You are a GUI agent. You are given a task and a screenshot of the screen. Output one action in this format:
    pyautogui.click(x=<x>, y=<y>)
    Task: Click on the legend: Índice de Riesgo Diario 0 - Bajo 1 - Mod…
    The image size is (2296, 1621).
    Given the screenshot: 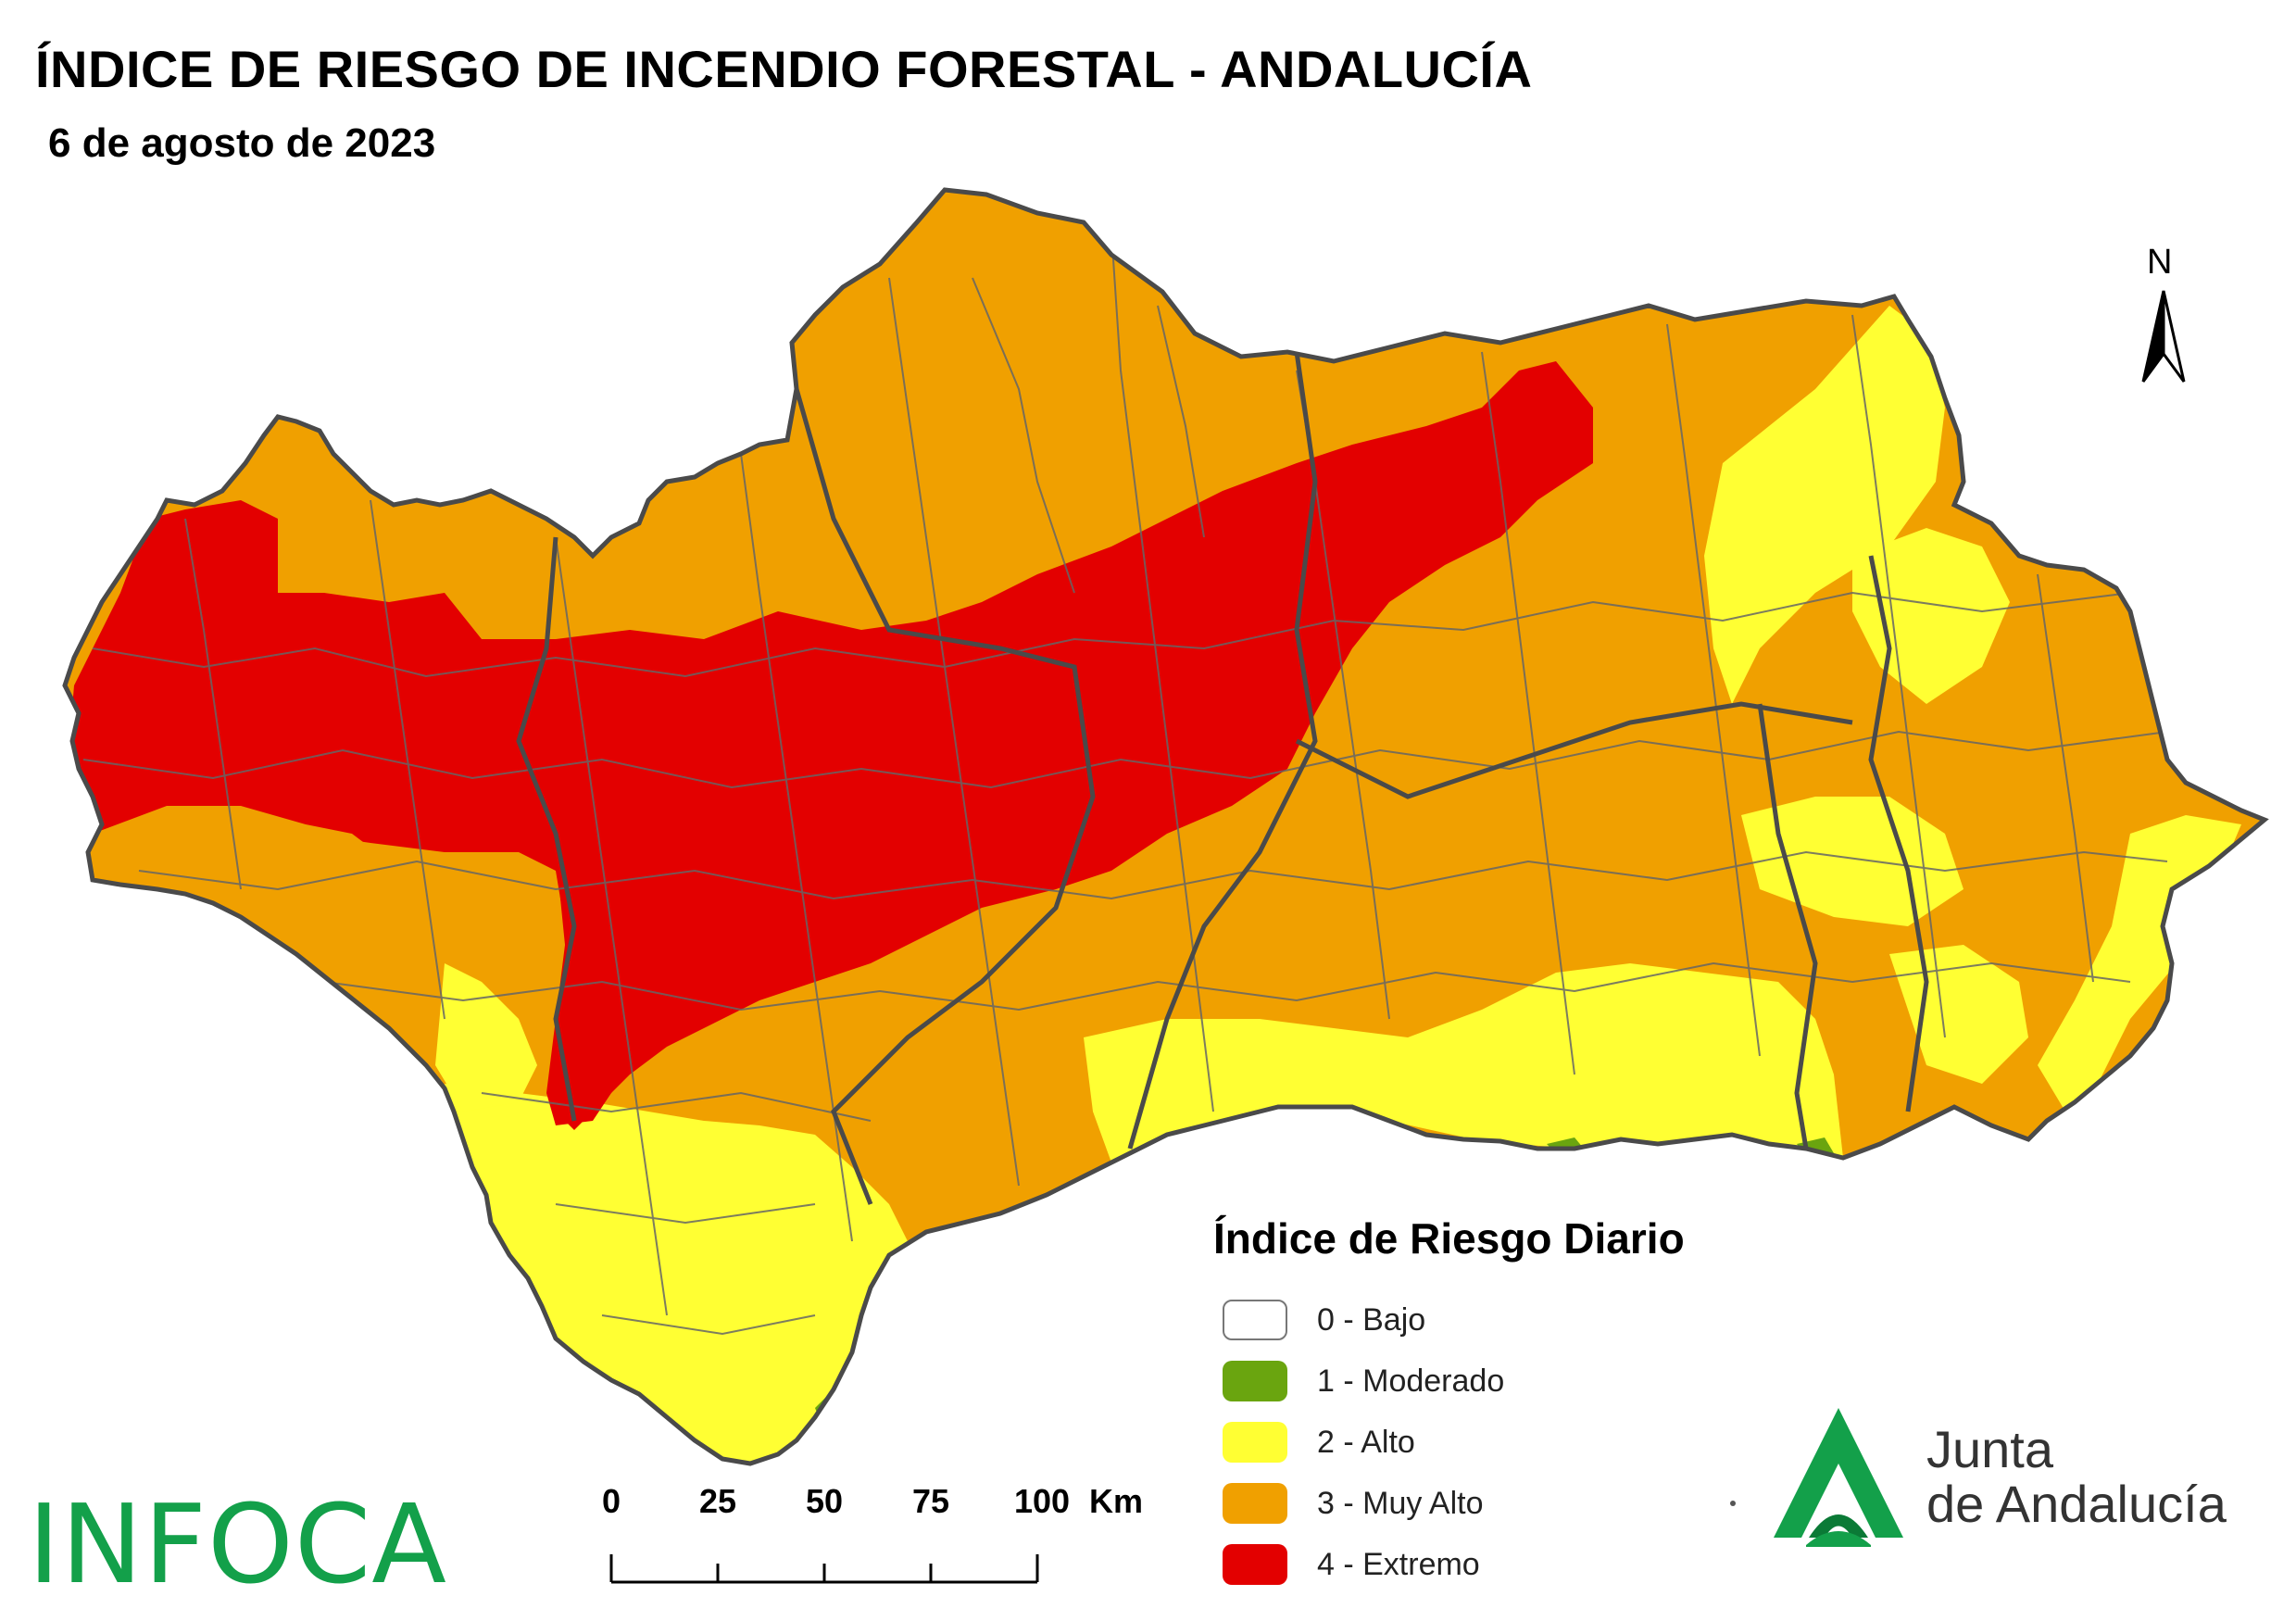 What is the action you would take?
    pyautogui.click(x=1449, y=1404)
    